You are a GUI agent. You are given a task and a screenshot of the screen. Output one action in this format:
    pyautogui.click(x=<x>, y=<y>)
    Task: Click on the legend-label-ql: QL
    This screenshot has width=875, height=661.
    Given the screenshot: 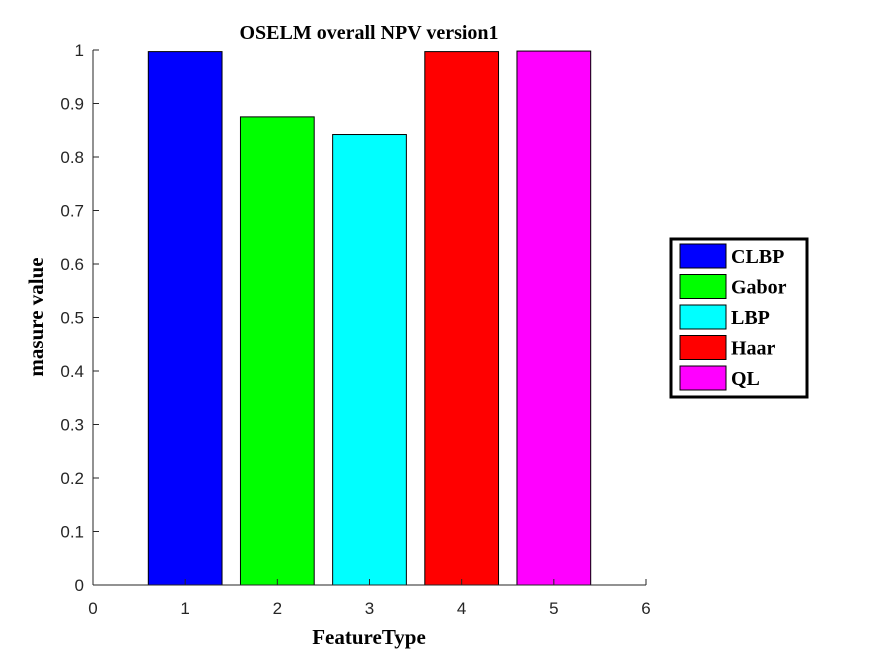 What is the action you would take?
    pyautogui.click(x=745, y=379)
    